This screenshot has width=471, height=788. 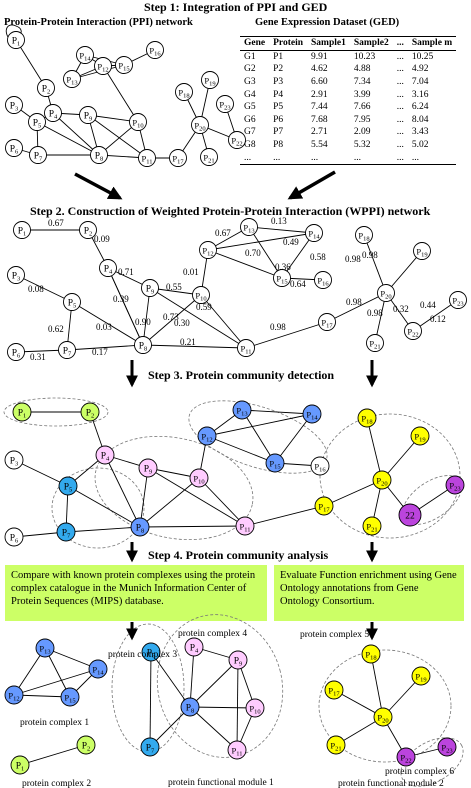 What do you see at coordinates (90, 412) in the screenshot?
I see `community-node-p2: P2` at bounding box center [90, 412].